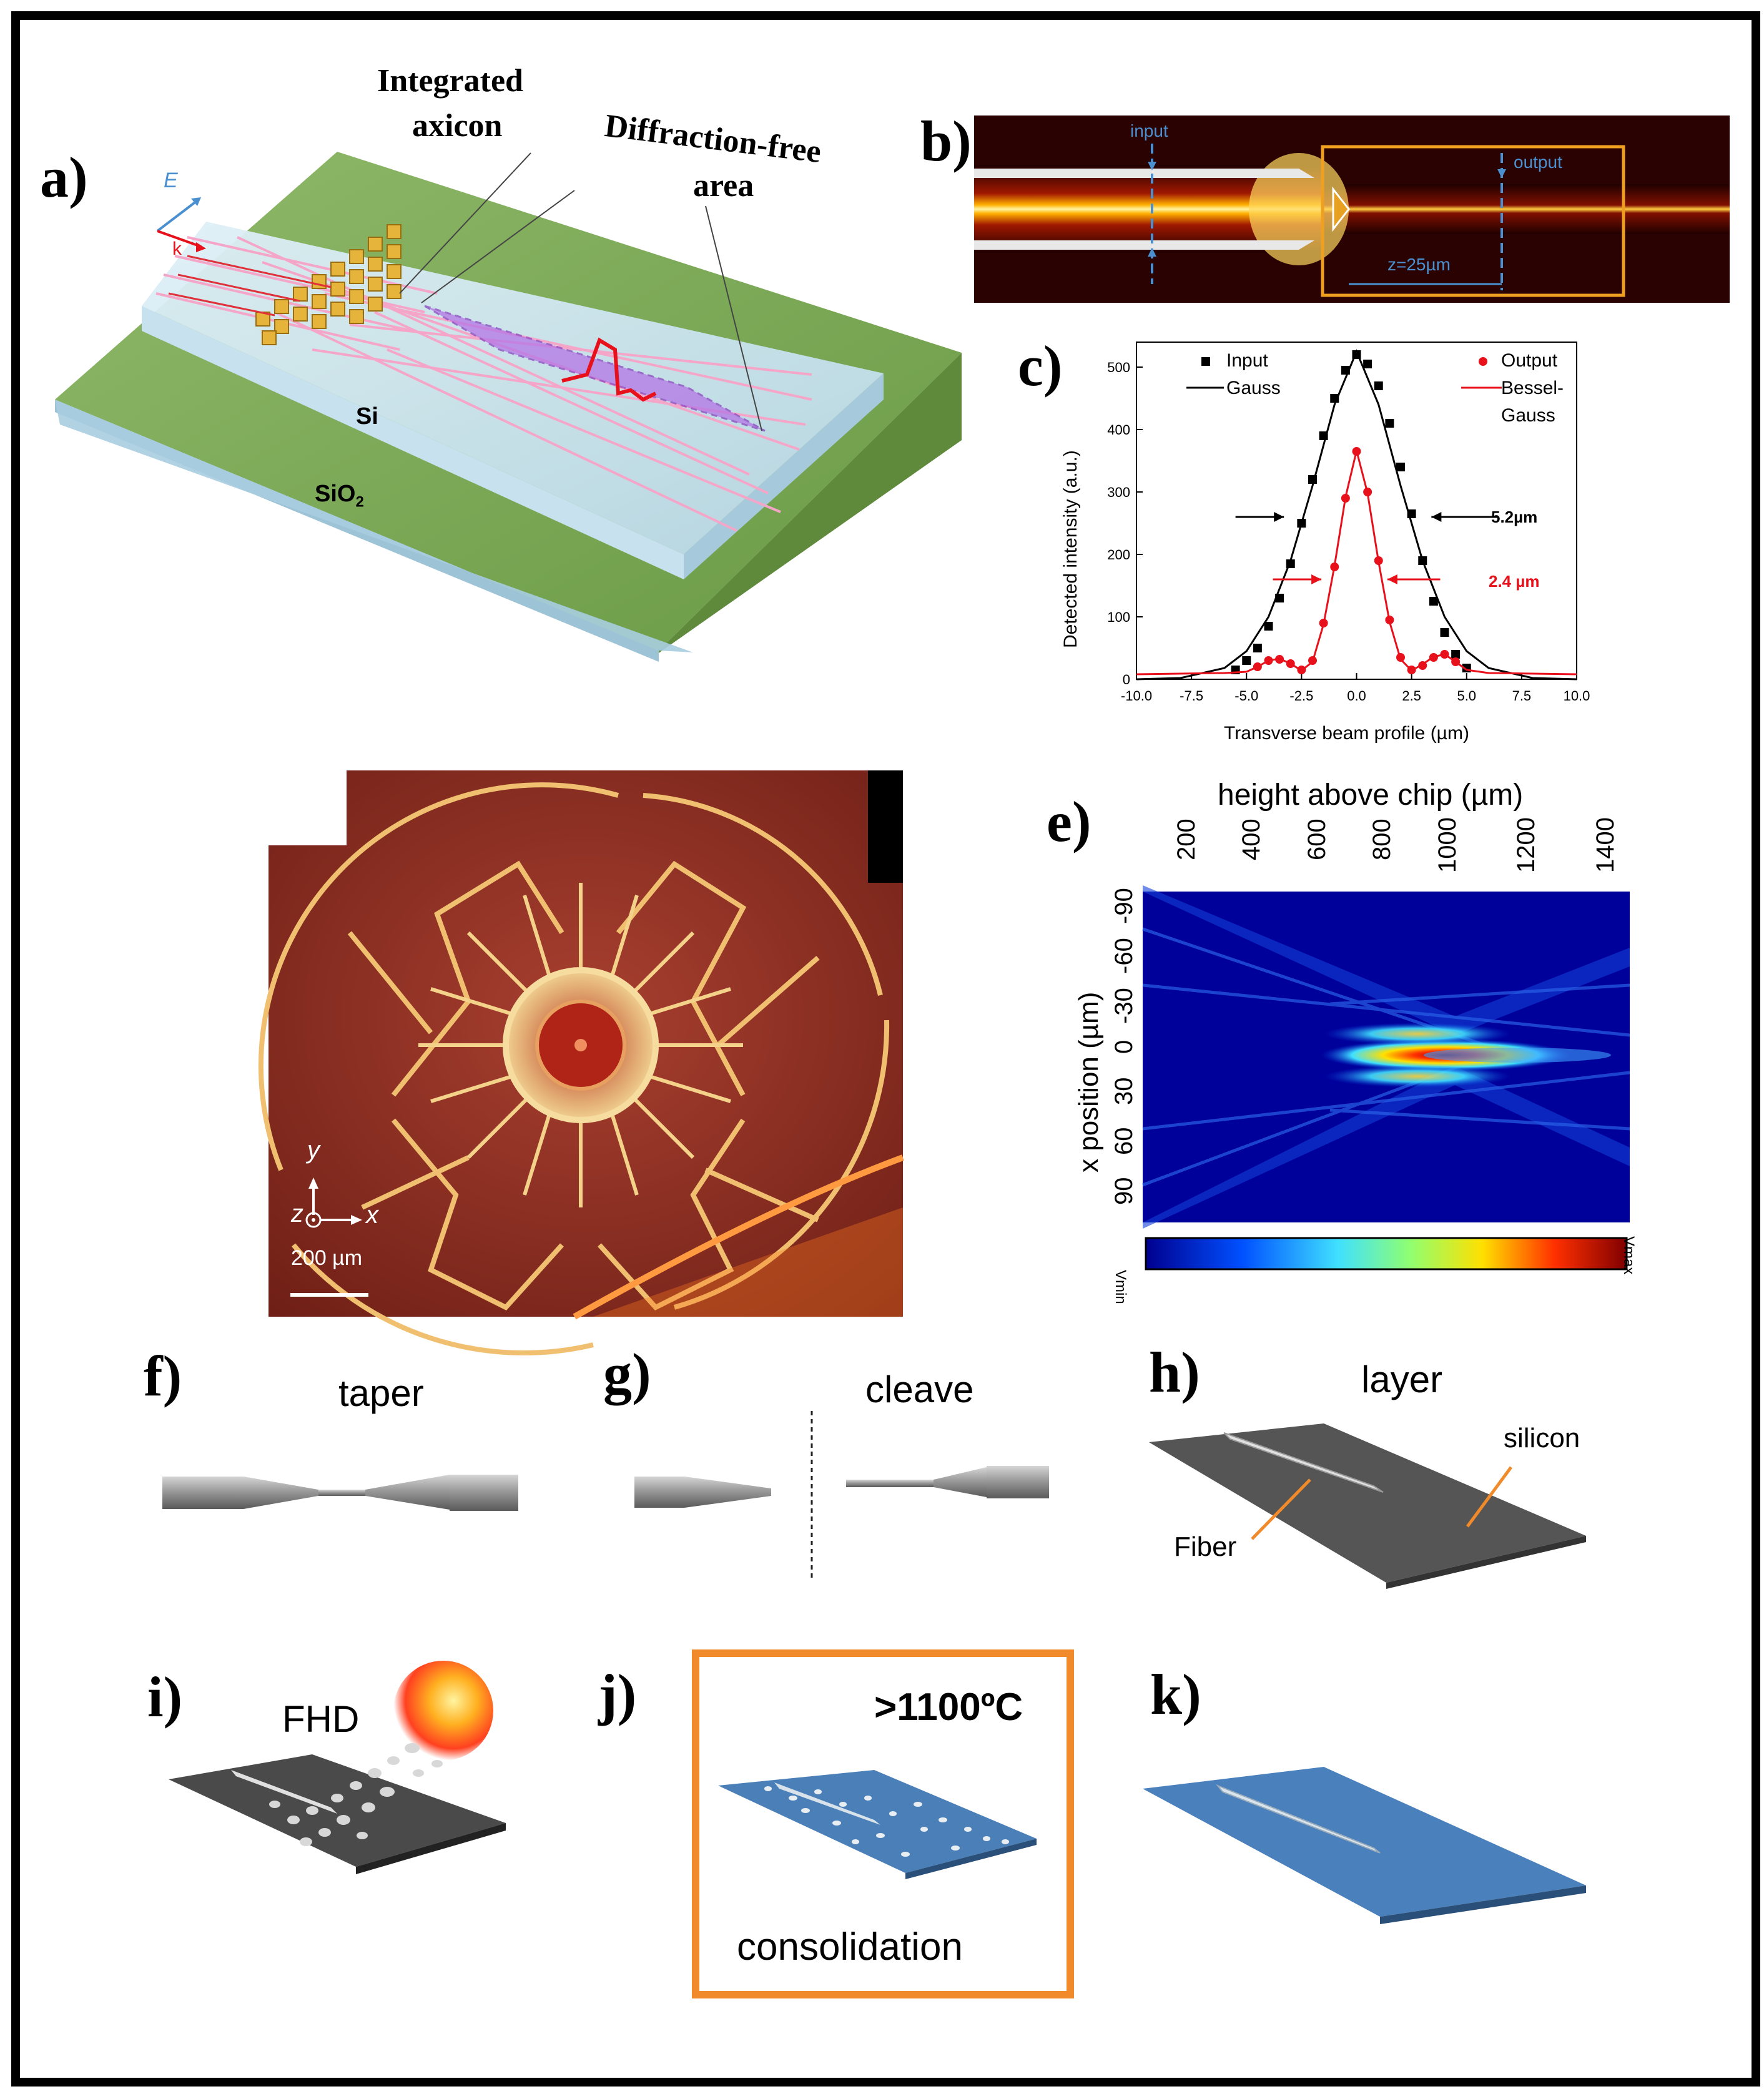 The width and height of the screenshot is (1764, 2089). I want to click on flame-icon, so click(443, 1711).